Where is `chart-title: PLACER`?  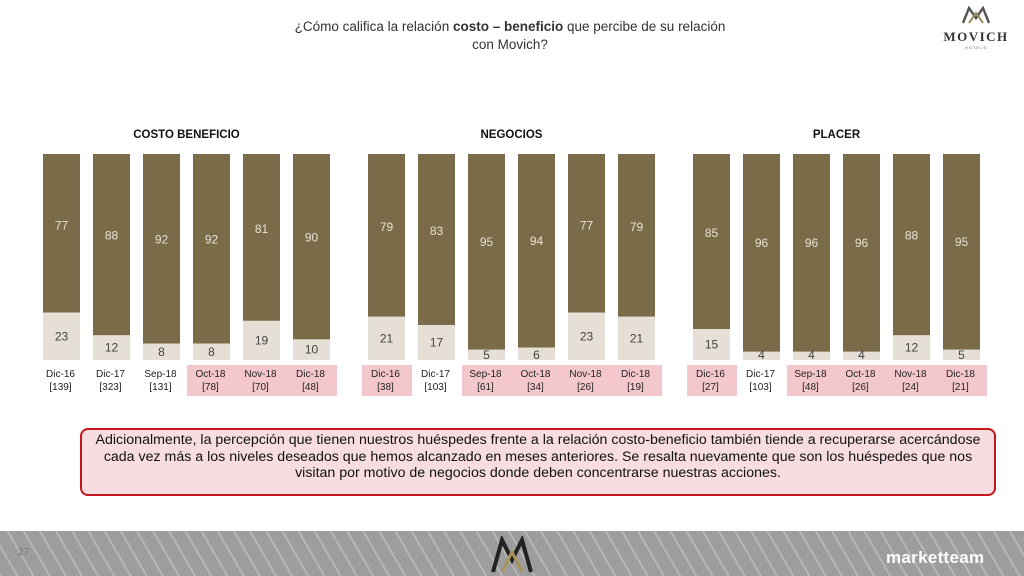 chart-title: PLACER is located at coordinates (837, 135).